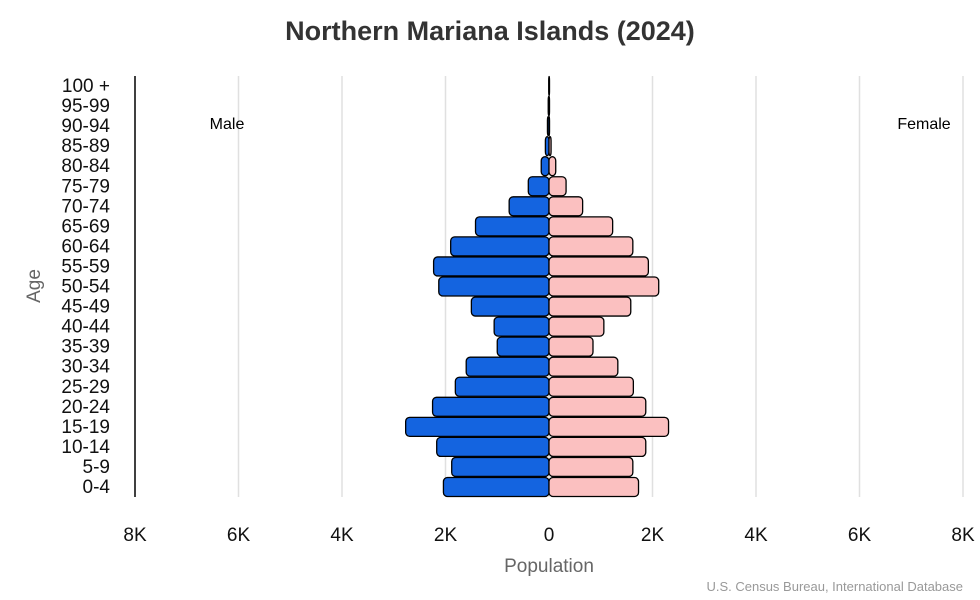  I want to click on y-tick-label: 95-99, so click(85, 106).